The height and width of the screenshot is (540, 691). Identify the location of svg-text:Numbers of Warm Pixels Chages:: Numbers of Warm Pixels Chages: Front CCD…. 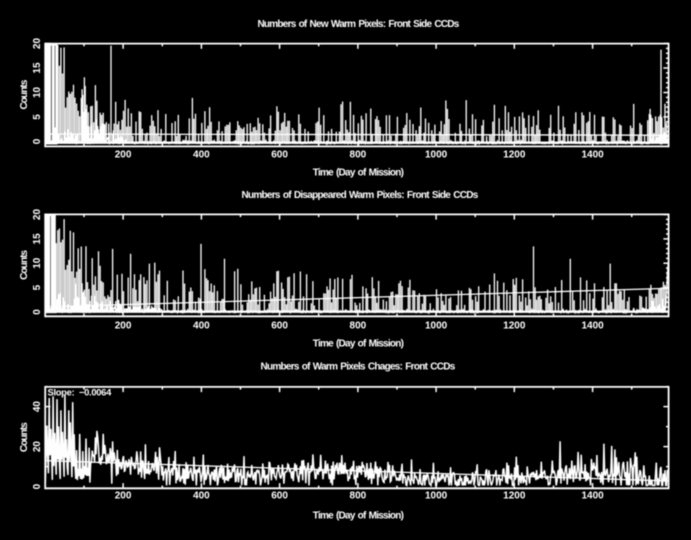
(357, 367).